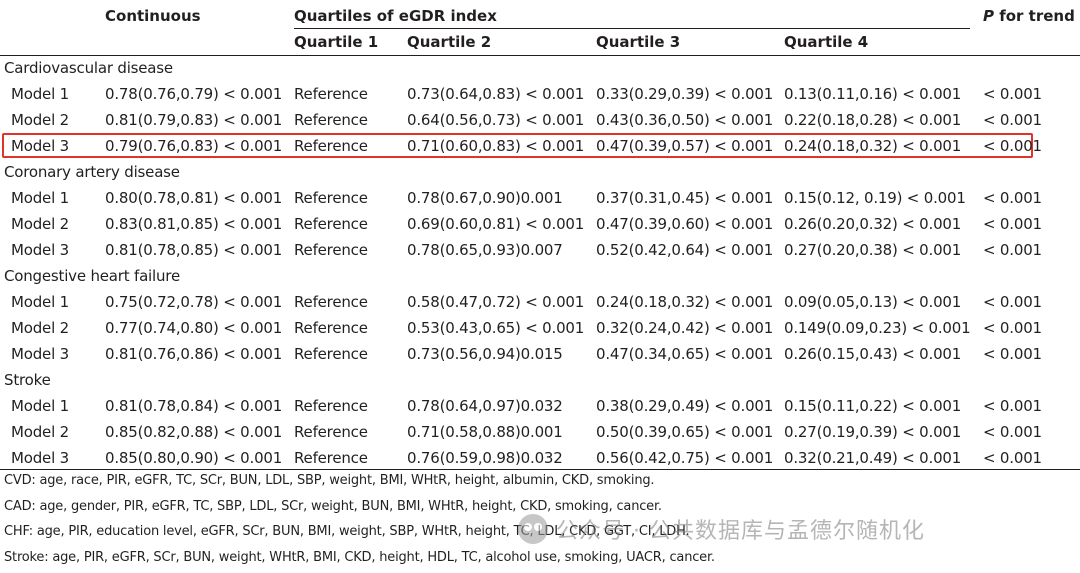  Describe the element at coordinates (685, 302) in the screenshot. I see `cell-quartile-3: 0.24(0.18,0.32) < 0.001` at that location.